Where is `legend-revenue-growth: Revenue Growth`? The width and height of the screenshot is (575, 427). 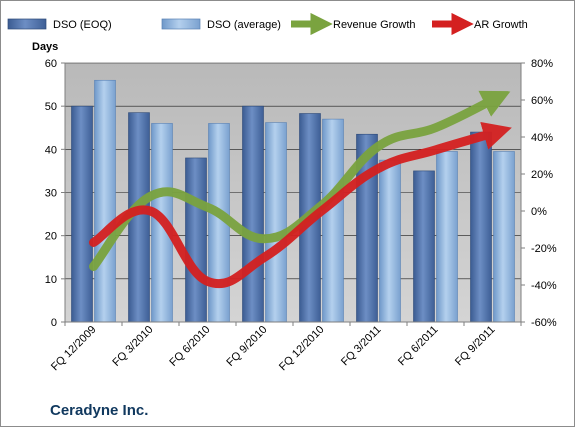 legend-revenue-growth: Revenue Growth is located at coordinates (353, 24).